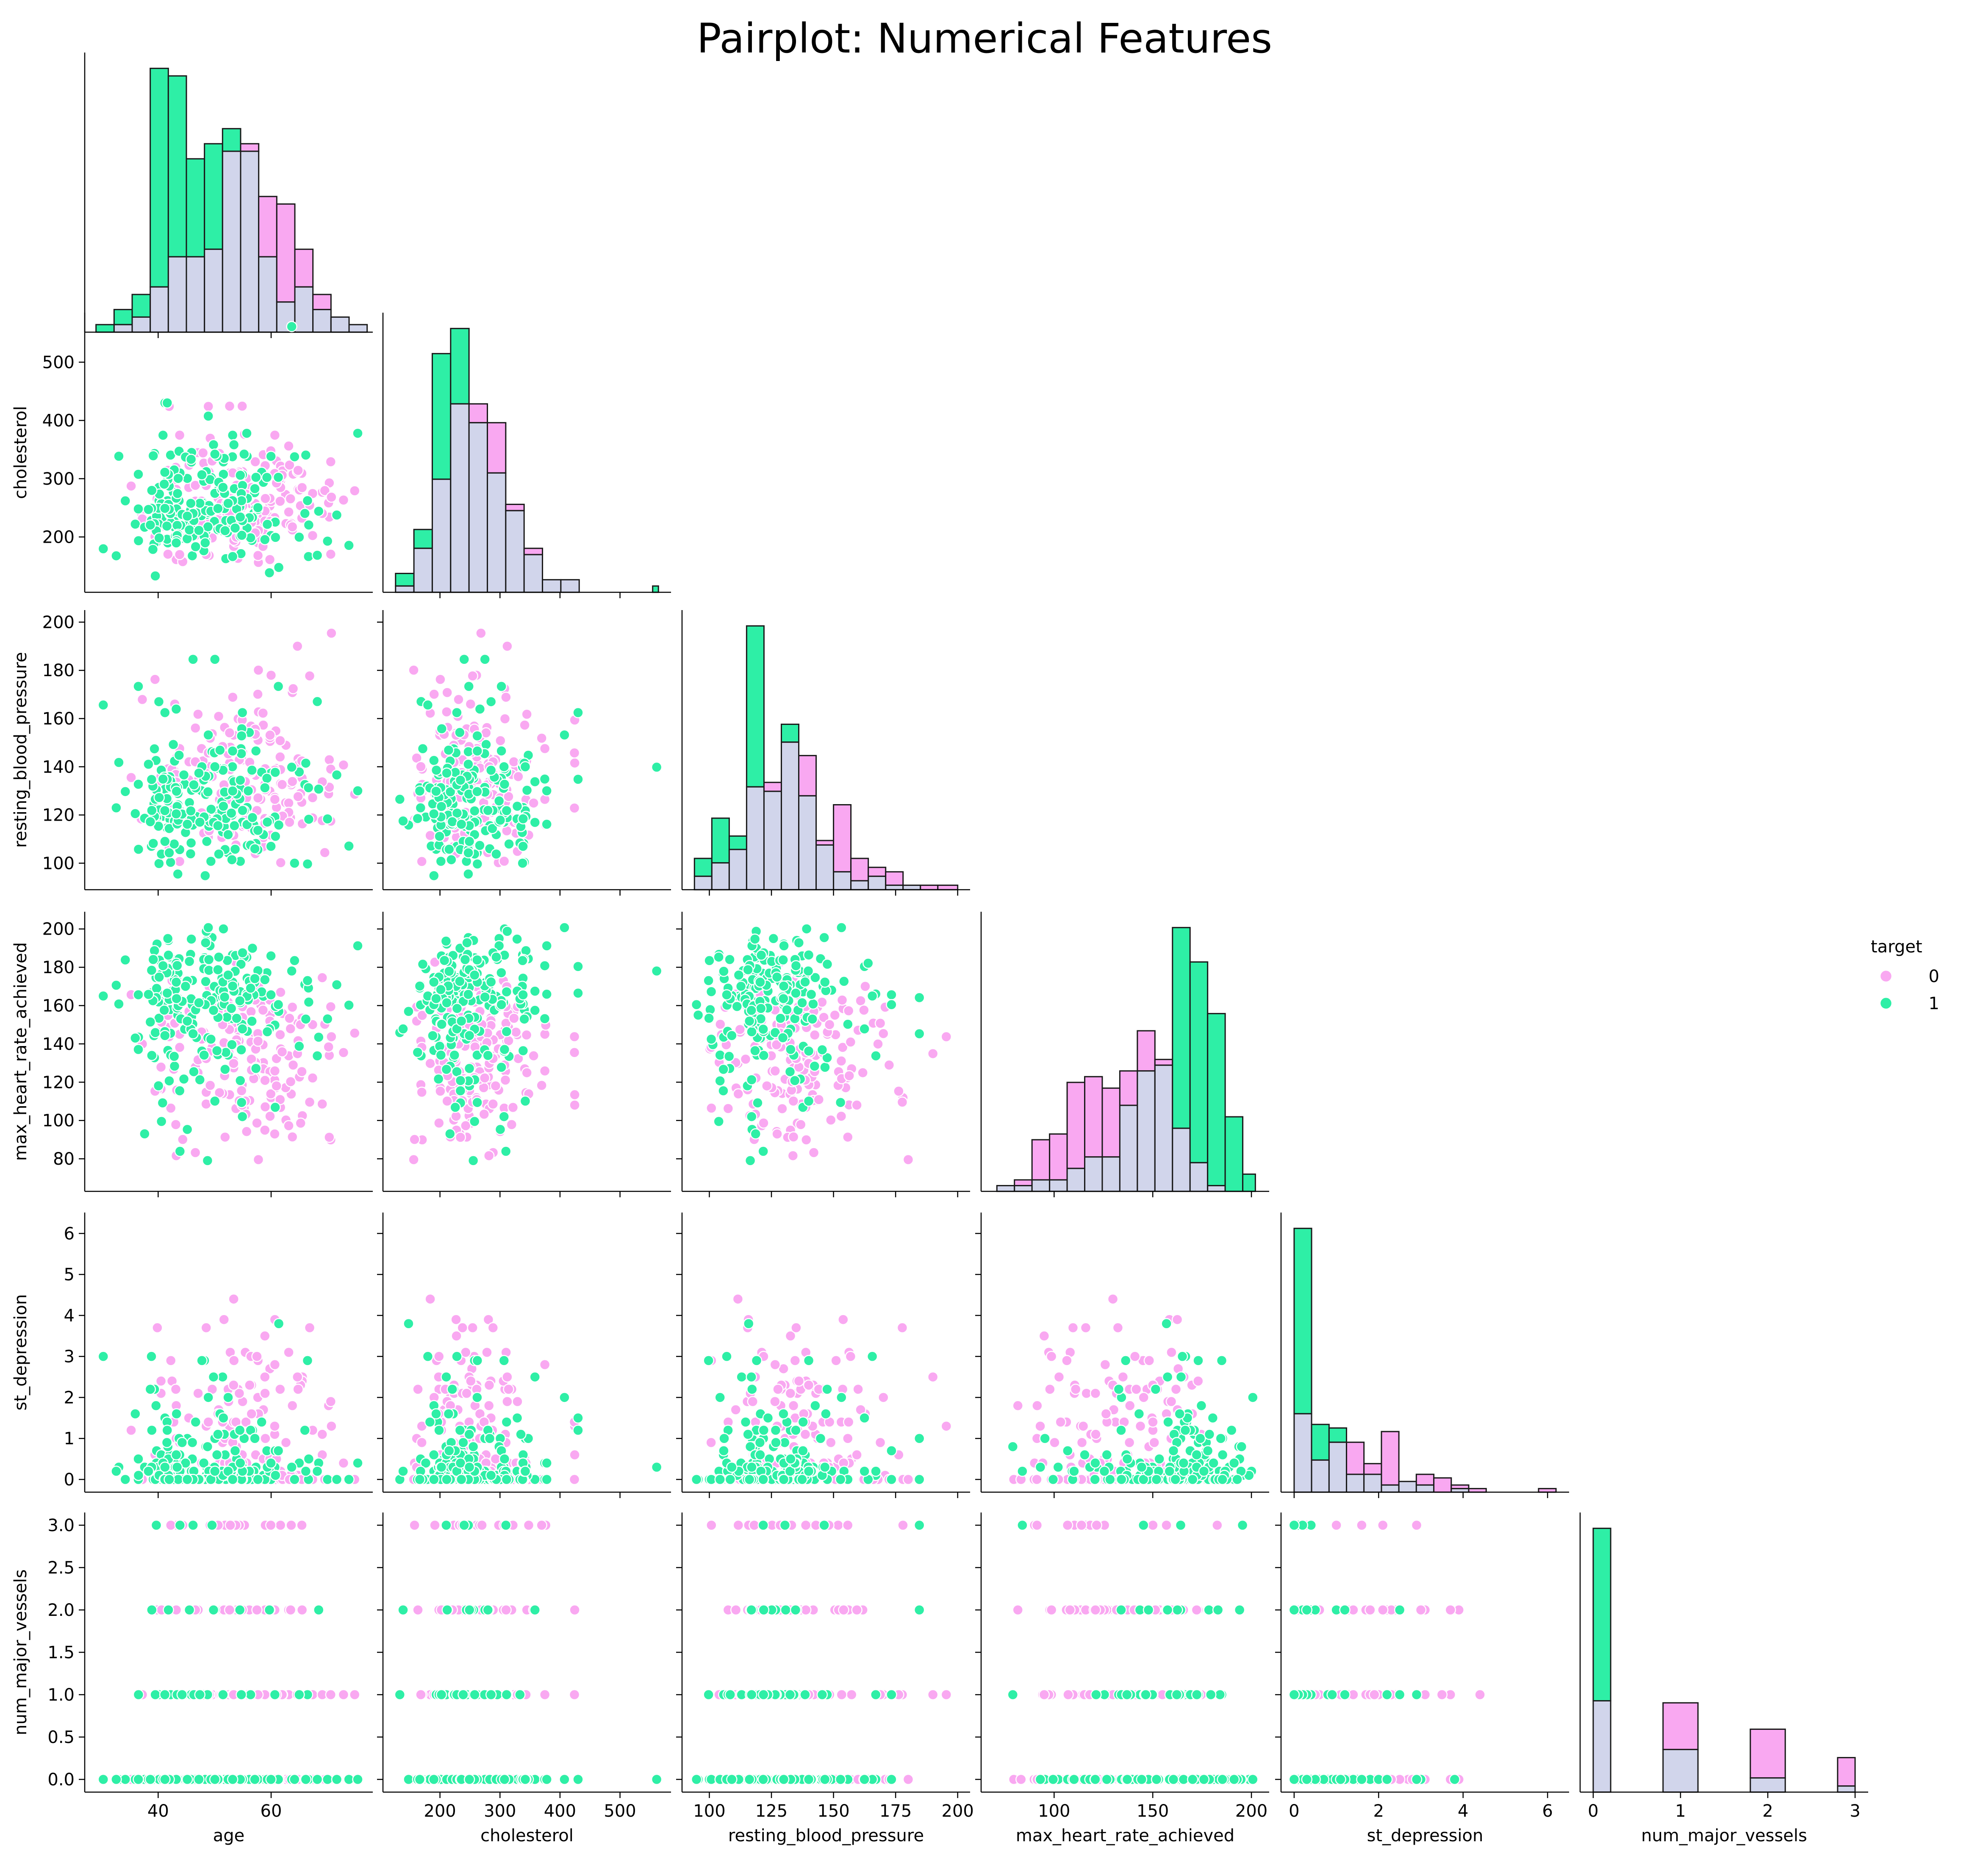  Describe the element at coordinates (228, 195) in the screenshot. I see `panel-age-vs-age` at that location.